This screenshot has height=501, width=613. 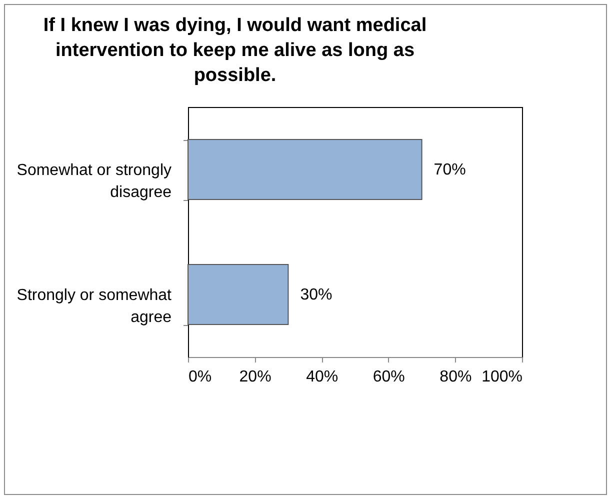 What do you see at coordinates (94, 306) in the screenshot?
I see `y-tick-label: Strongly or somewhat agree` at bounding box center [94, 306].